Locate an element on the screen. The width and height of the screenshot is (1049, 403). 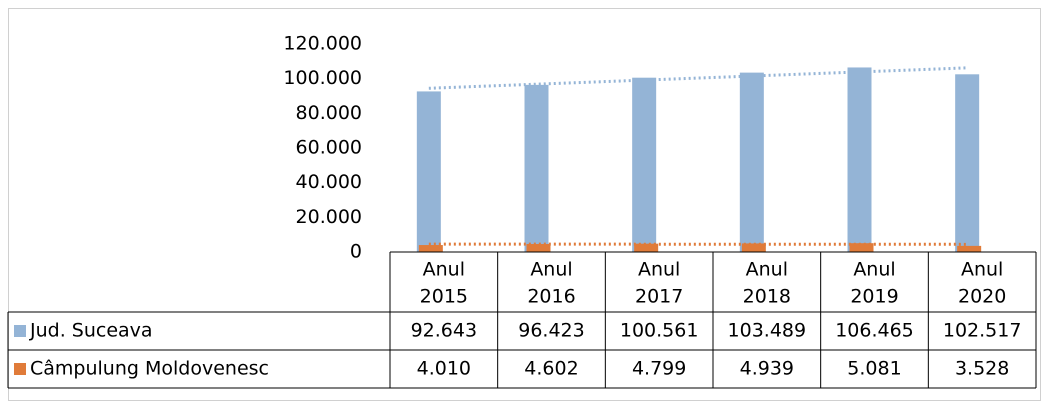
x-tick-label: 2019 is located at coordinates (874, 297).